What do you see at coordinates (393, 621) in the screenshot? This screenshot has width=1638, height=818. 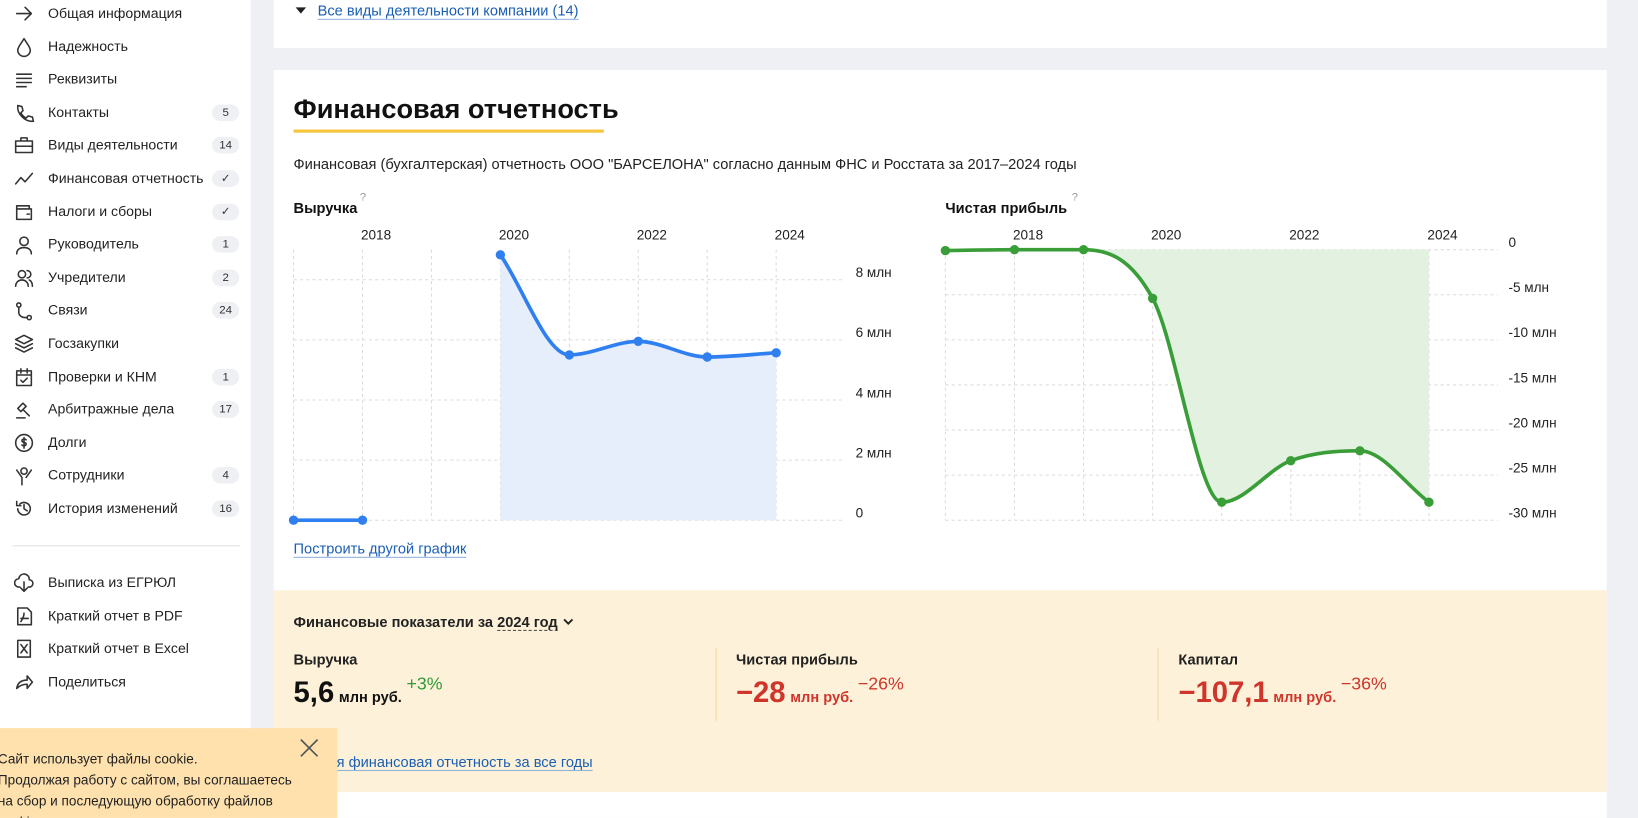 I see `indicators-heading-text: Финансовые показатели за` at bounding box center [393, 621].